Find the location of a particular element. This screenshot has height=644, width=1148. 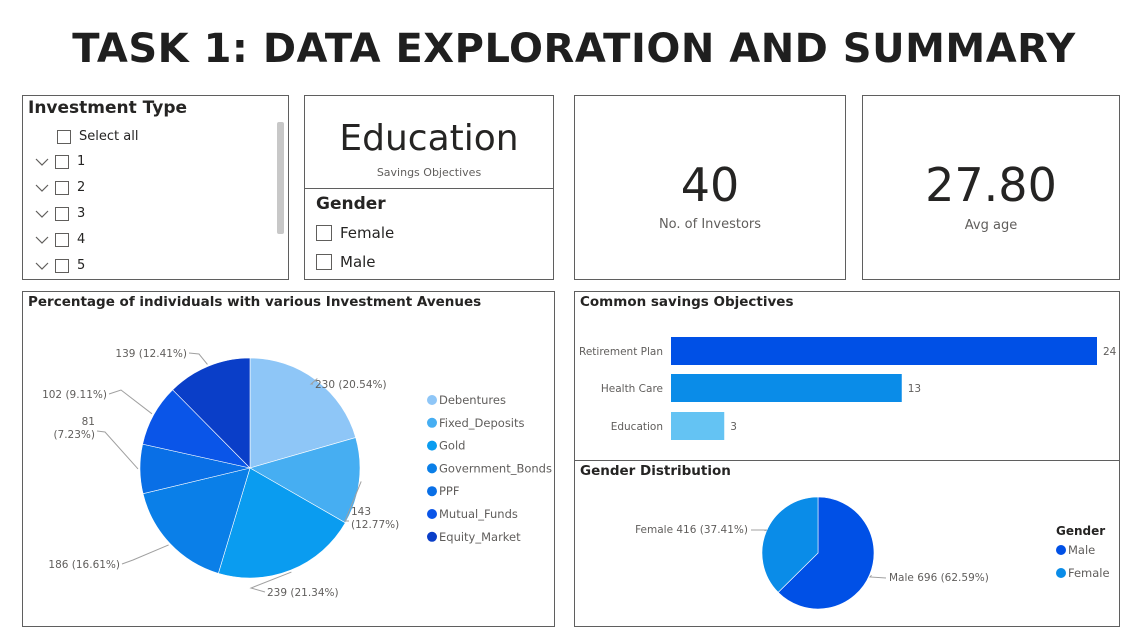

slicer-item: 5 is located at coordinates (60, 265).